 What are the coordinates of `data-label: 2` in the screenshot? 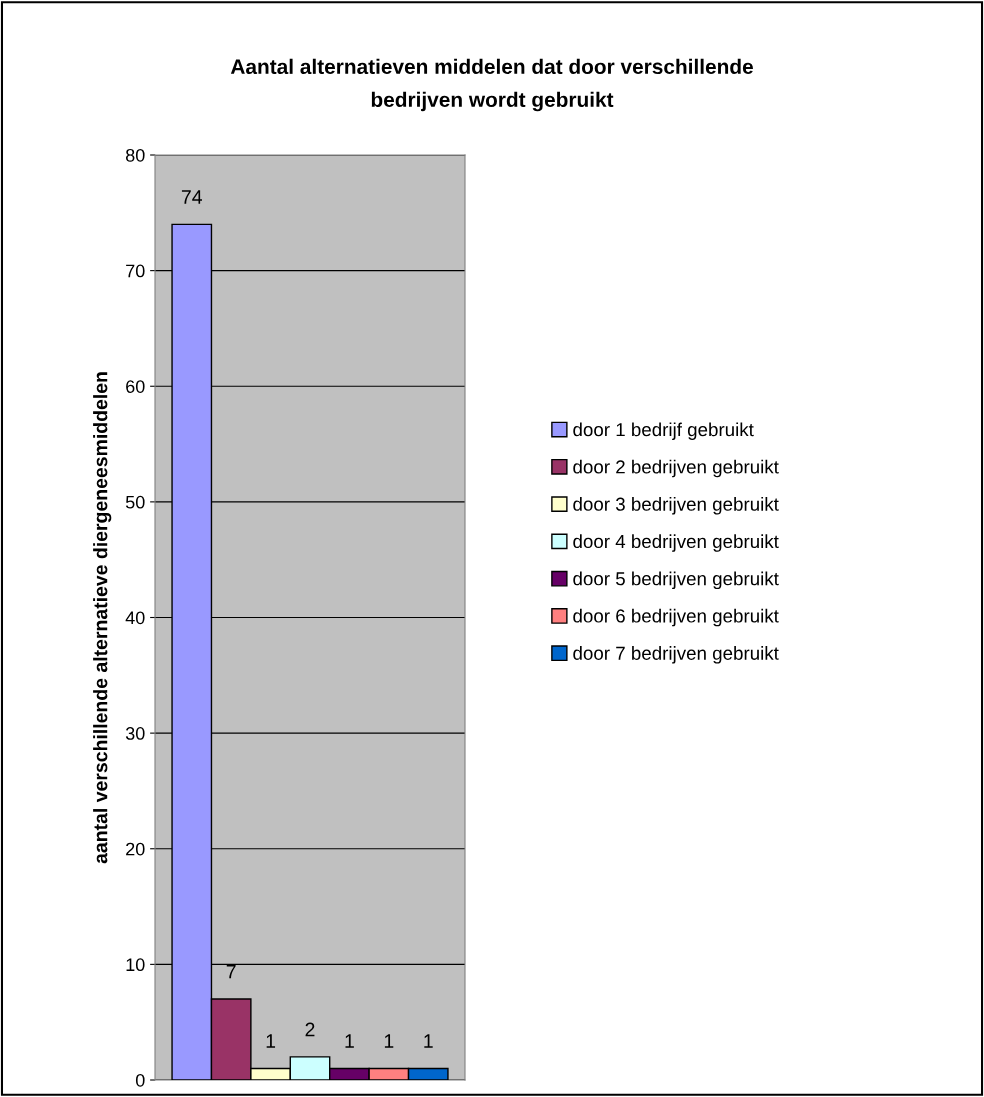 It's located at (310, 1029).